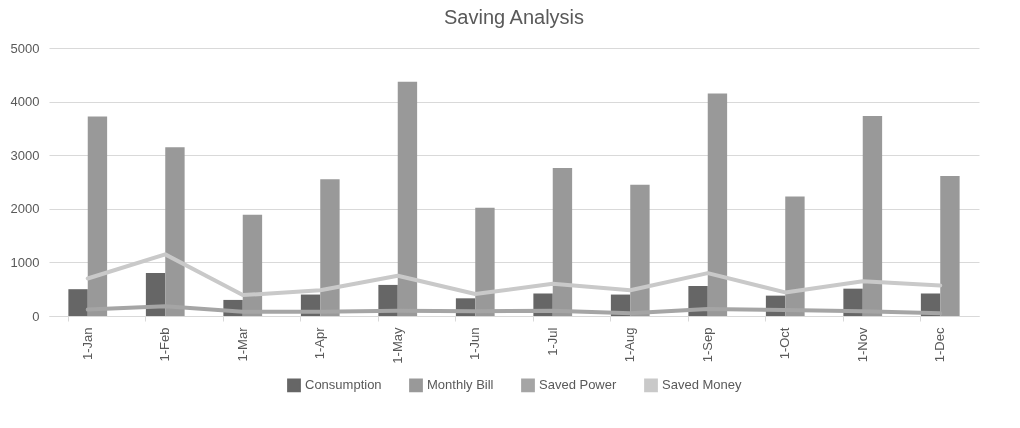 This screenshot has height=428, width=1020. Describe the element at coordinates (862, 345) in the screenshot. I see `x-tick-label: 1-Nov` at that location.